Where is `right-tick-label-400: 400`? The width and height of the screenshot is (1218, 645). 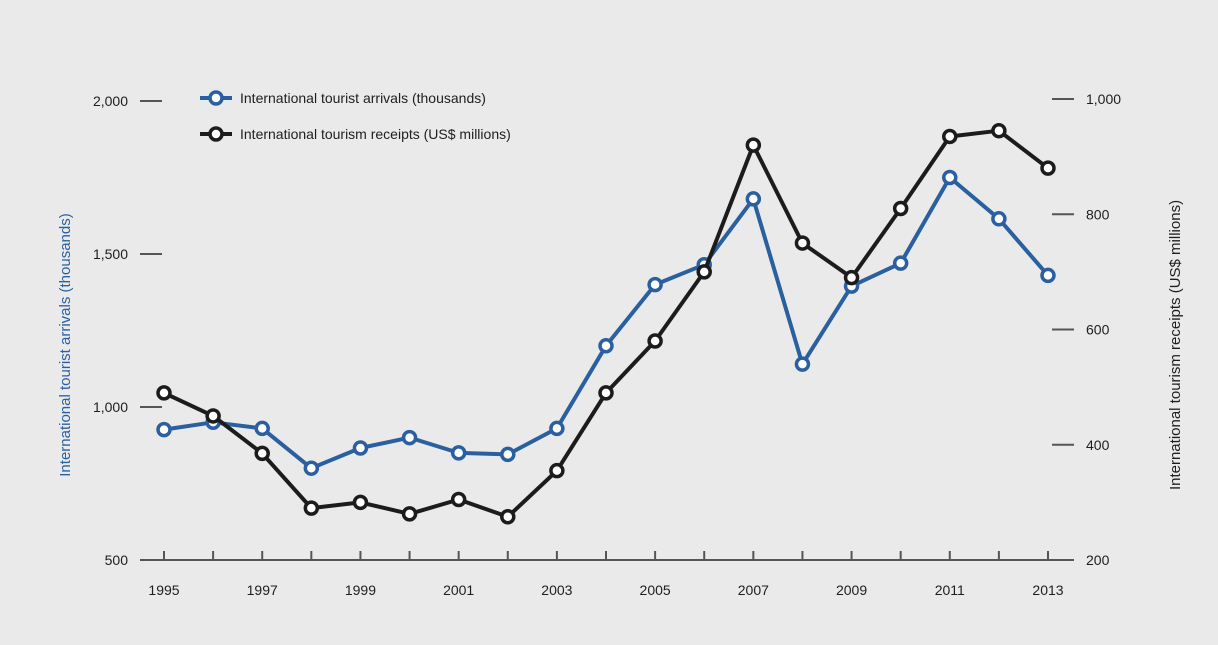
right-tick-label-400: 400 is located at coordinates (1098, 445).